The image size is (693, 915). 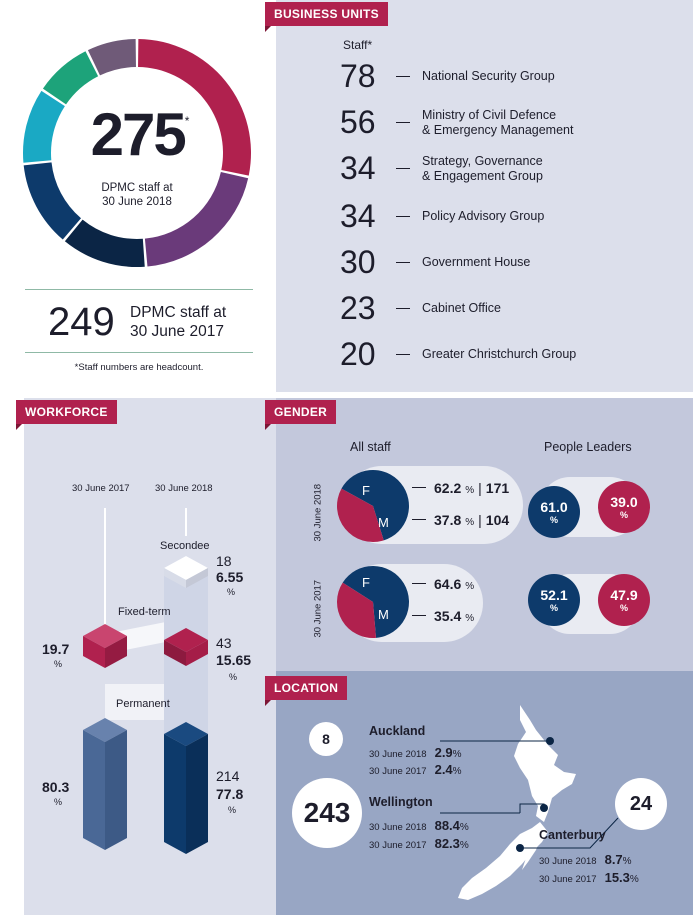 What do you see at coordinates (497, 520) in the screenshot?
I see `m-2018-count: 104` at bounding box center [497, 520].